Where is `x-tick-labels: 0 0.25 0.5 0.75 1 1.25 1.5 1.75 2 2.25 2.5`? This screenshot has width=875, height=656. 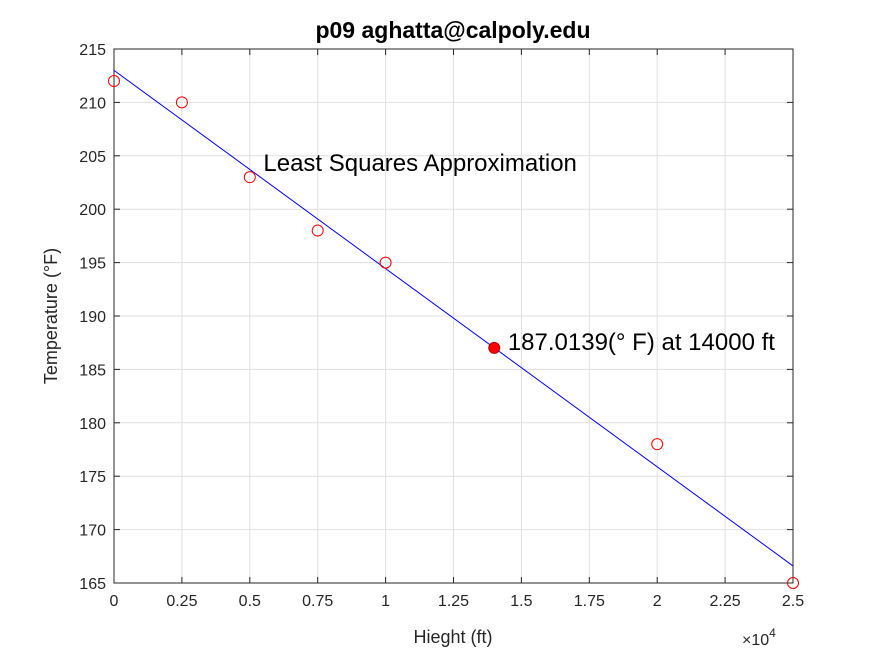
x-tick-labels: 0 0.25 0.5 0.75 1 1.25 1.5 1.75 2 2.25 2.5 is located at coordinates (457, 601).